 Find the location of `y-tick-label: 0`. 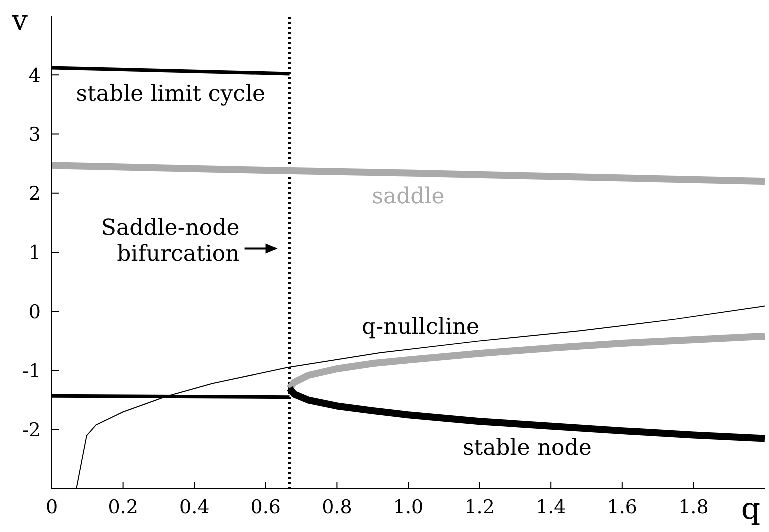

y-tick-label: 0 is located at coordinates (34, 312).